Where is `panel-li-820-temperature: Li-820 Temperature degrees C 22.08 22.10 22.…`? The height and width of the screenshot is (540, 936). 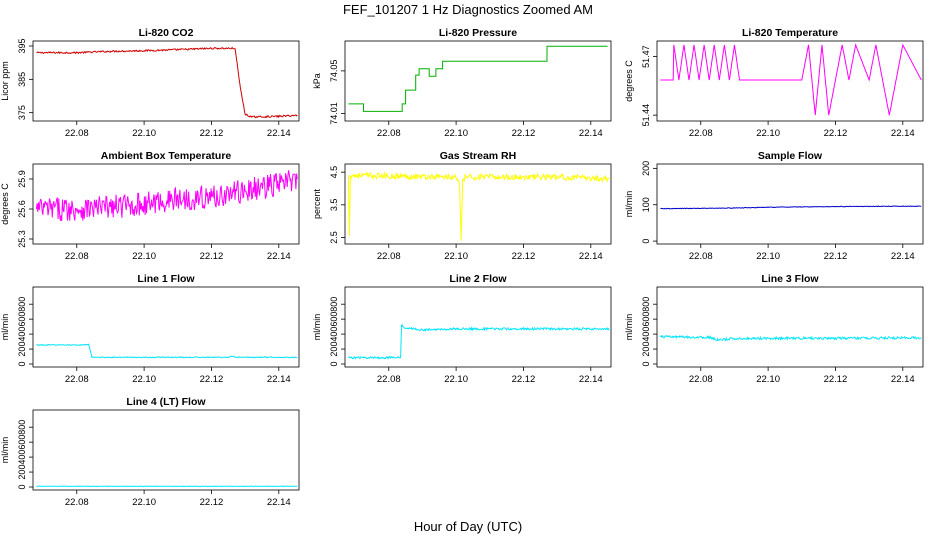 panel-li-820-temperature: Li-820 Temperature degrees C 22.08 22.10 22.… is located at coordinates (774, 83).